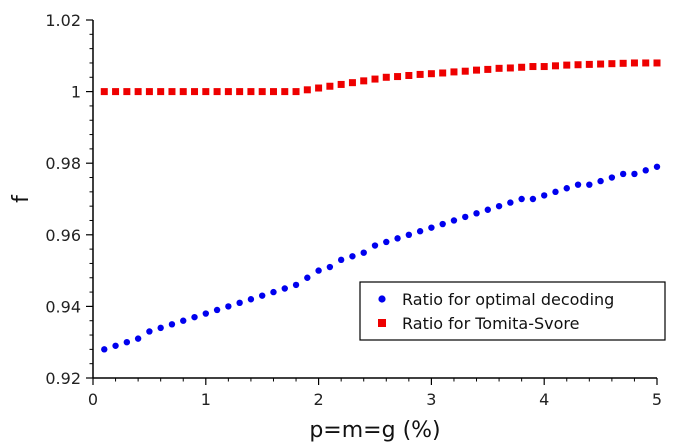 The width and height of the screenshot is (680, 444). Describe the element at coordinates (63, 235) in the screenshot. I see `y-tick-label: 0.96` at that location.